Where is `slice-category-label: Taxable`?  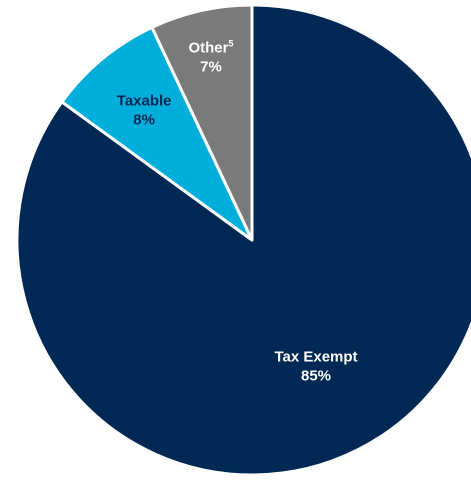
slice-category-label: Taxable is located at coordinates (144, 101).